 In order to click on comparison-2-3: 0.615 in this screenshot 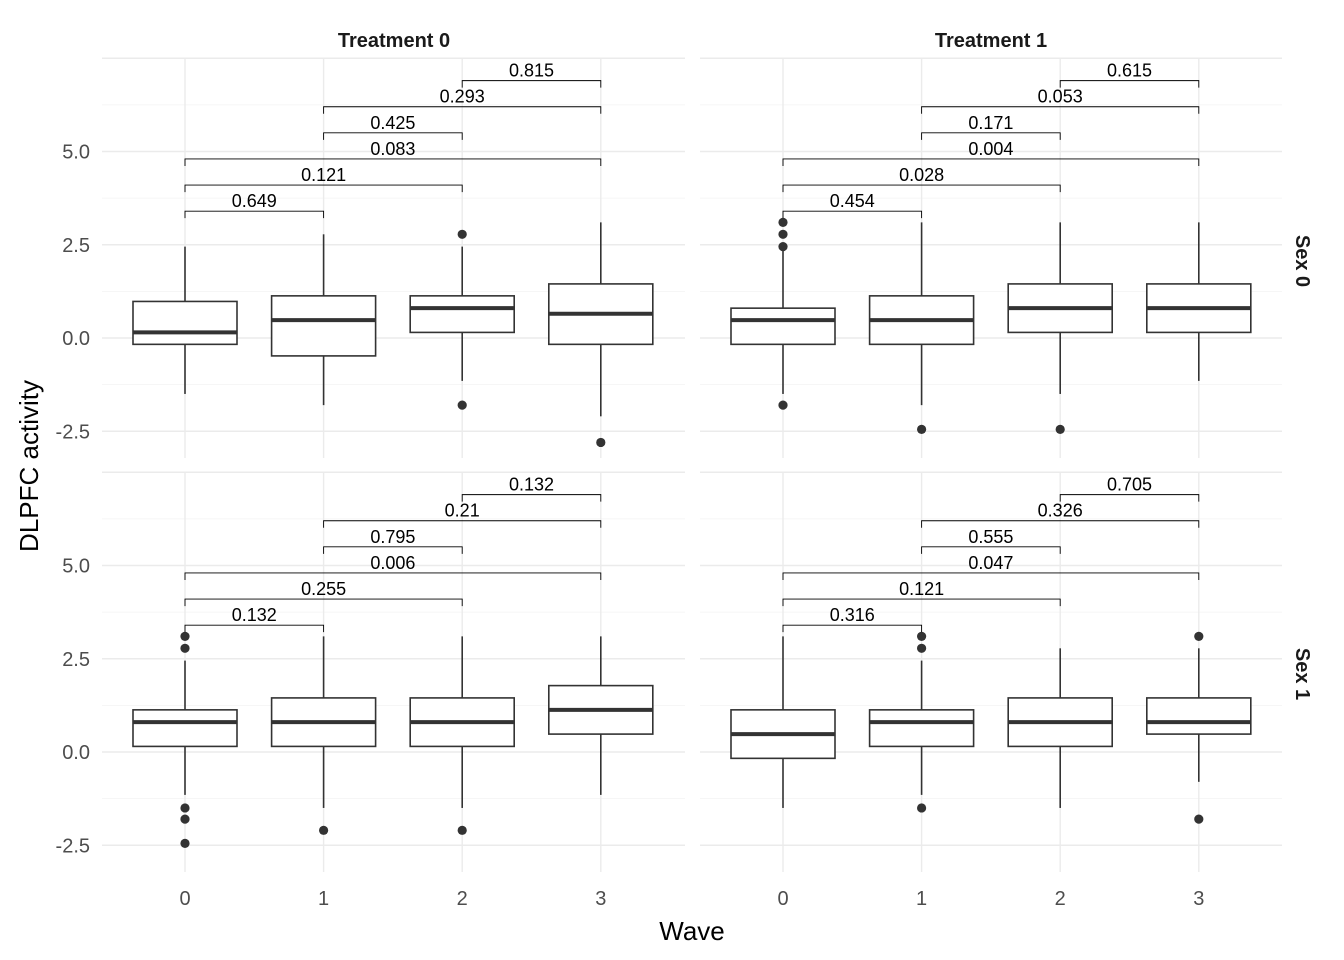, I will do `click(1129, 74)`.